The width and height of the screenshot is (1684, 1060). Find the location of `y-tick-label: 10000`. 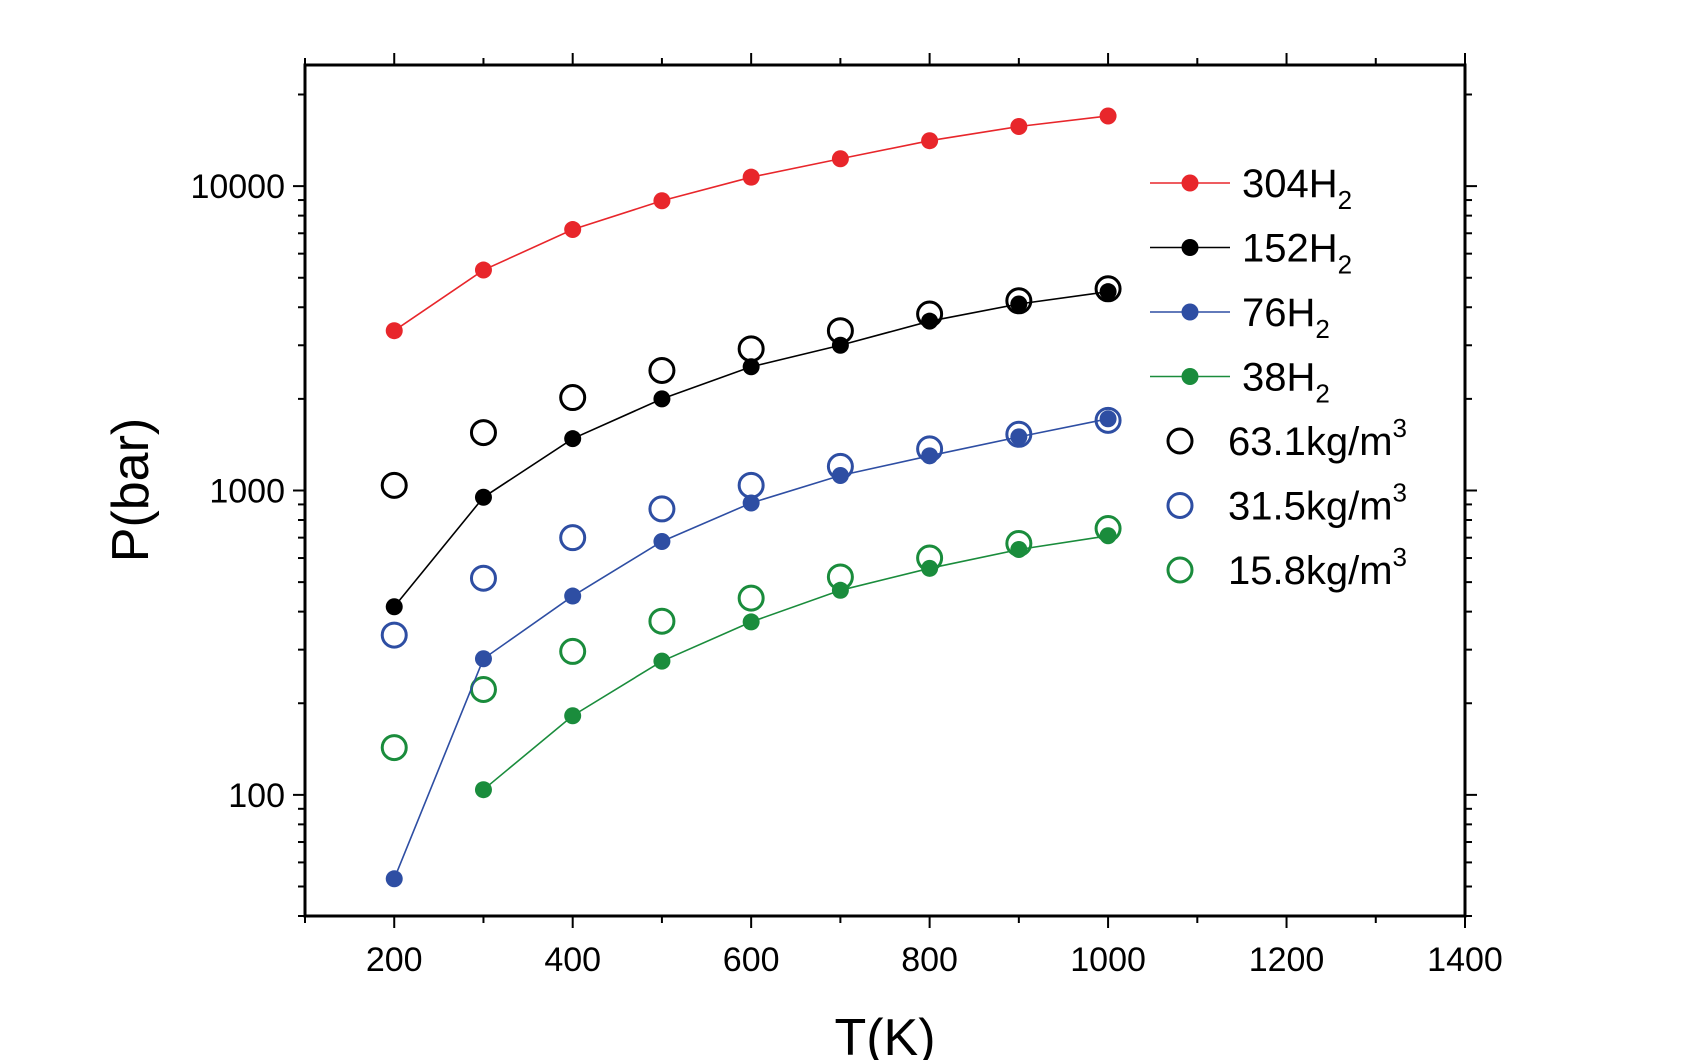

y-tick-label: 10000 is located at coordinates (237, 187).